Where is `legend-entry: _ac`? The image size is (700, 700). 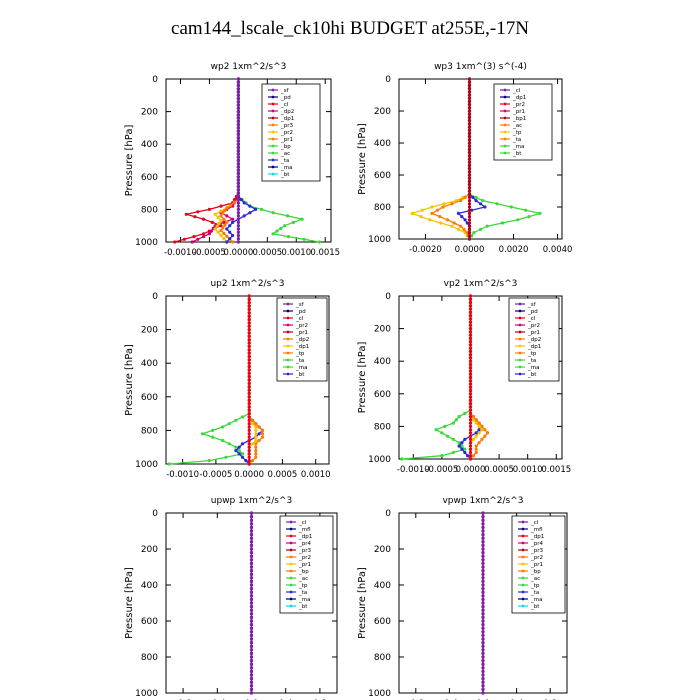 legend-entry: _ac is located at coordinates (303, 579).